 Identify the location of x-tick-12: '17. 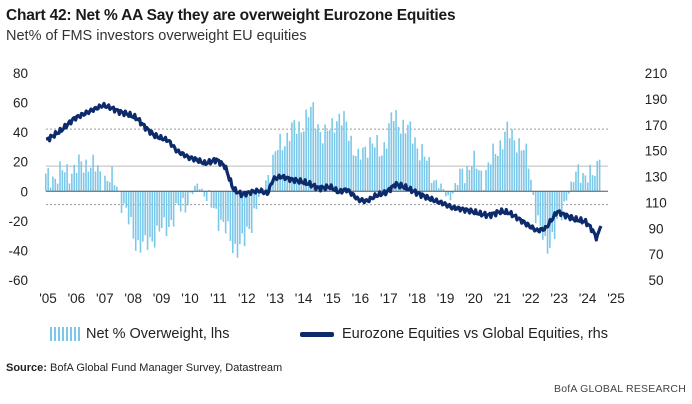
(389, 298).